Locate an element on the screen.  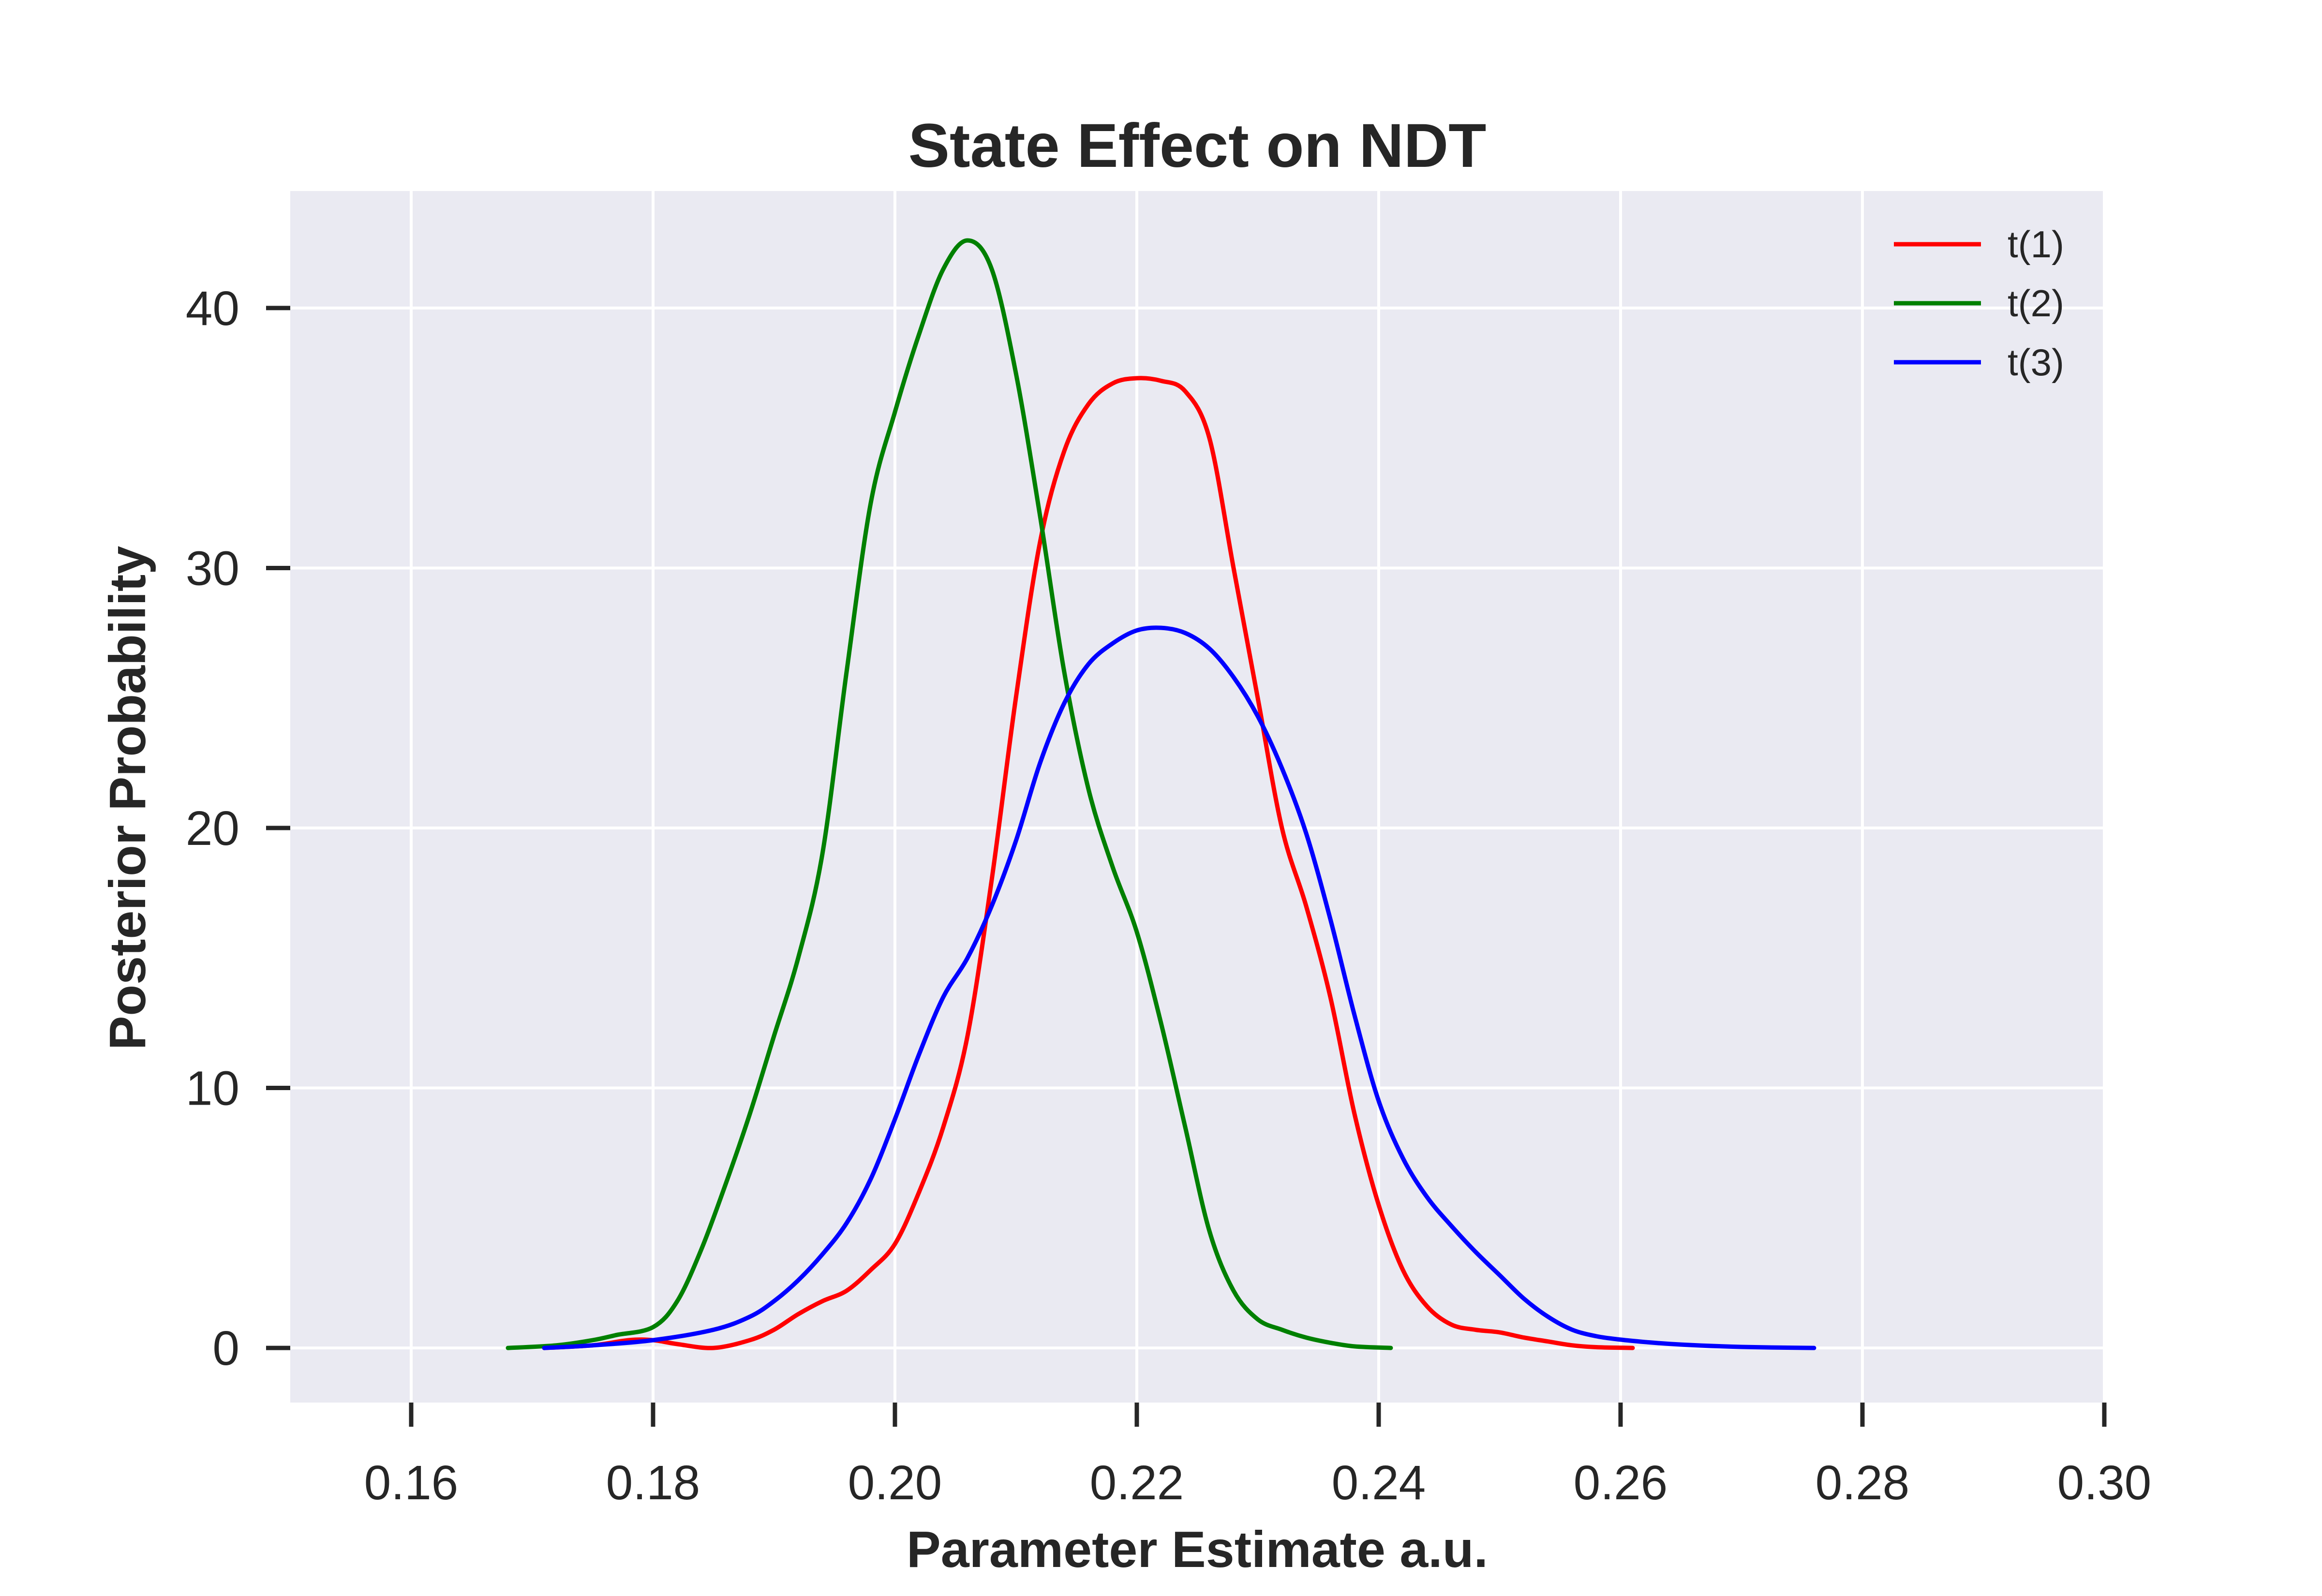
x-tick-label: 0.16 is located at coordinates (411, 1483).